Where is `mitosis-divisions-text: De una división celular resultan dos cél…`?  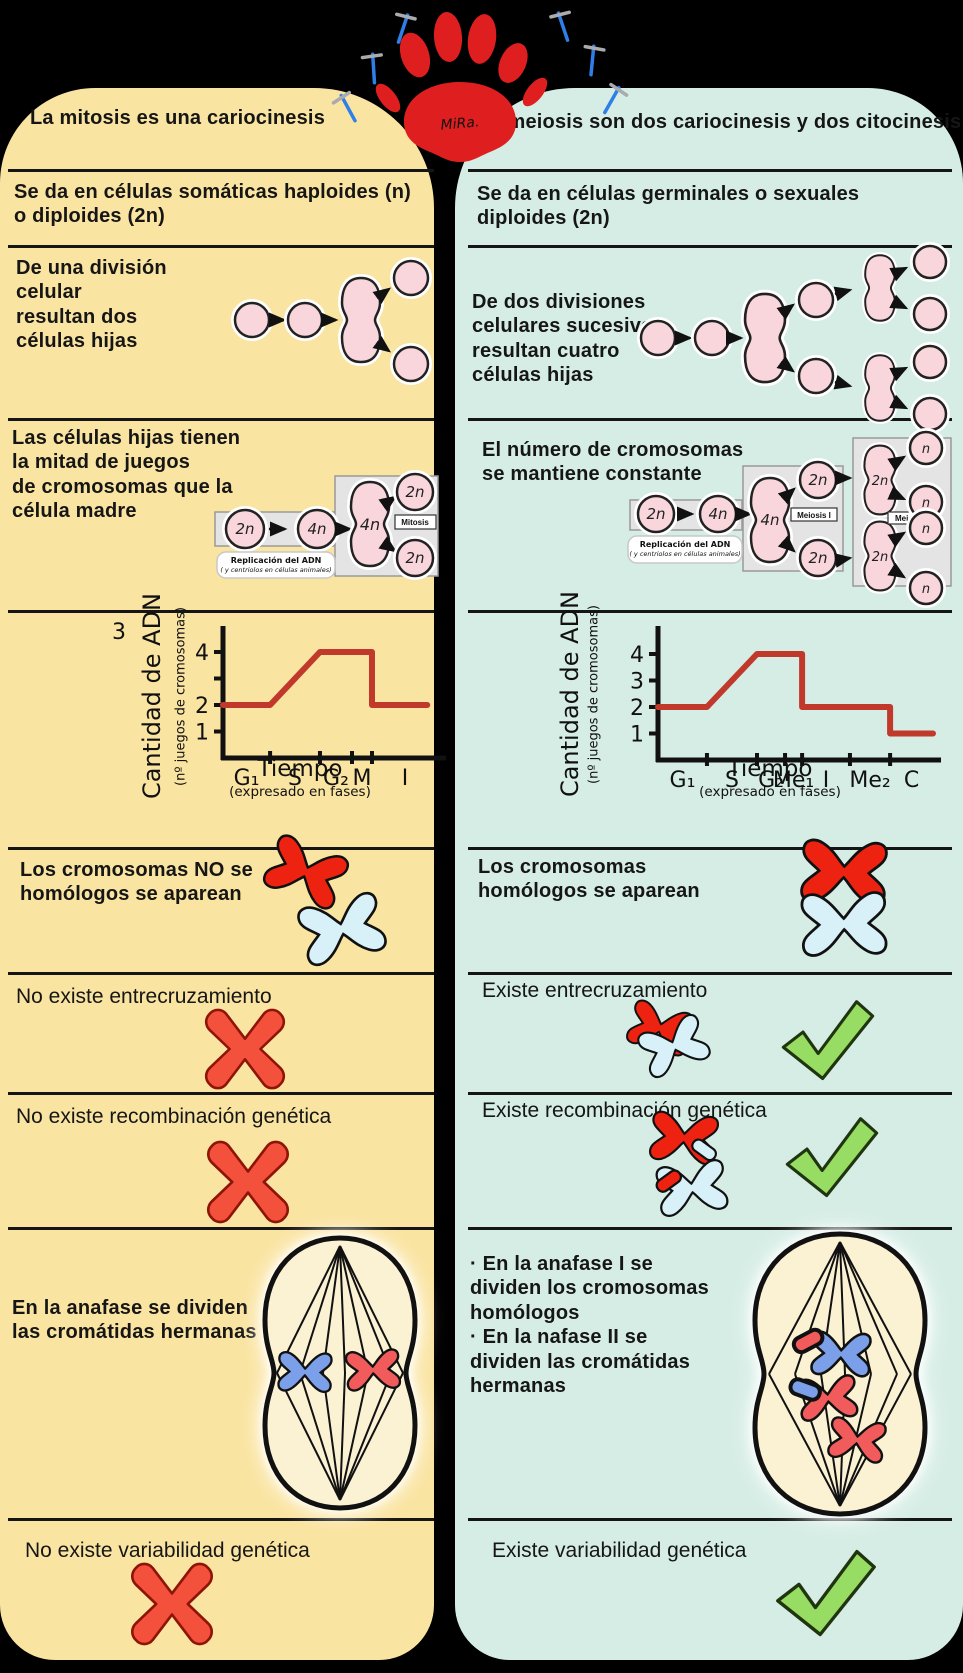 mitosis-divisions-text: De una división celular resultan dos cél… is located at coordinates (91, 305).